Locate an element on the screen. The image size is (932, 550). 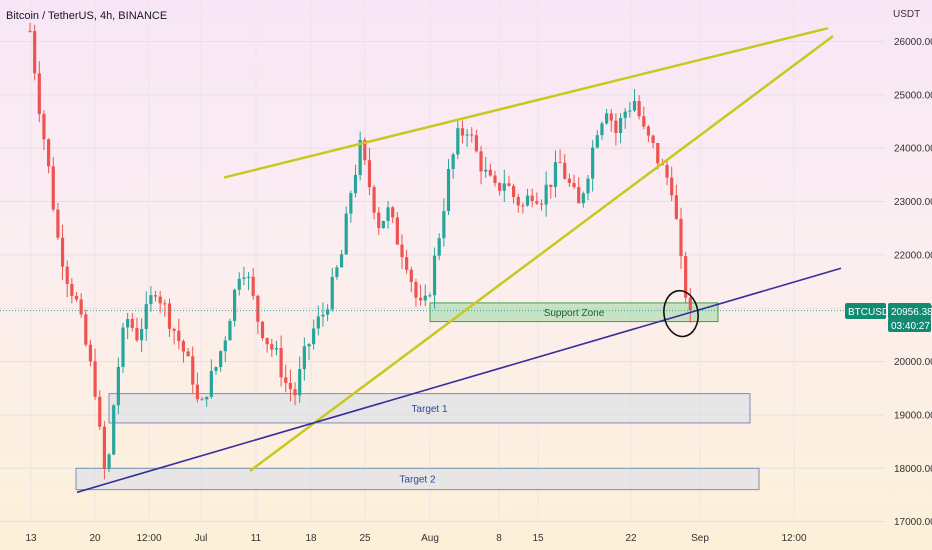
x-tick-label: Jul is located at coordinates (201, 538).